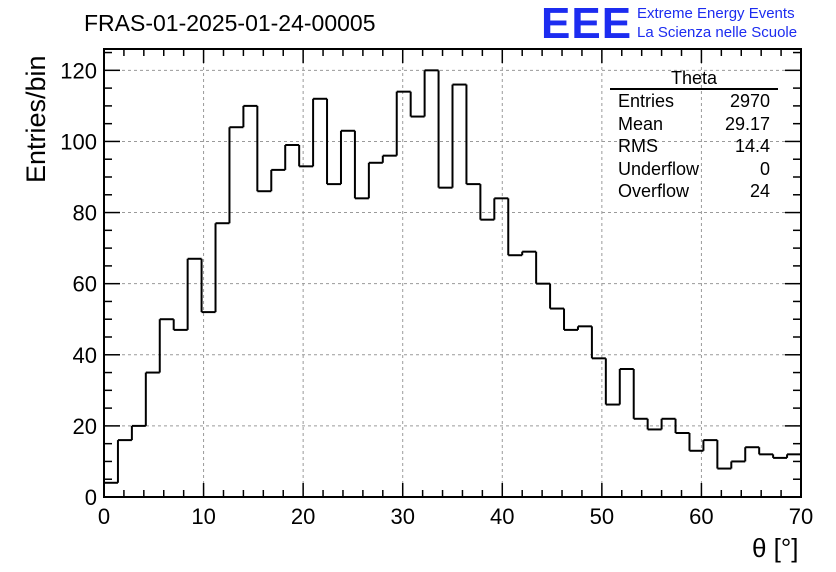 Image resolution: width=836 pixels, height=572 pixels. I want to click on eee-logo: EEE, so click(587, 24).